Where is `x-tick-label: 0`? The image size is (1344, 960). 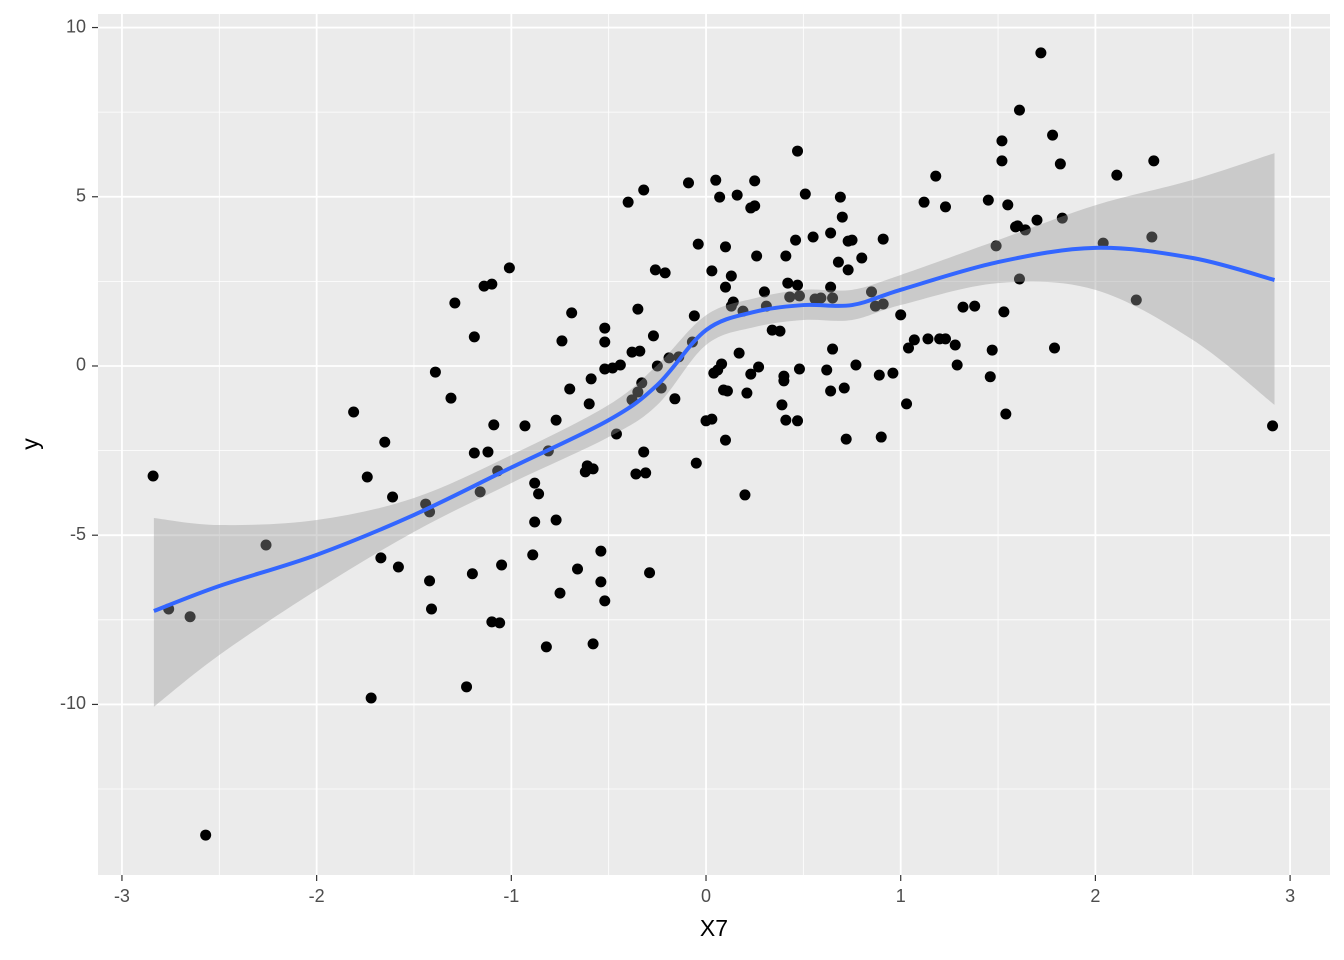
x-tick-label: 0 is located at coordinates (706, 896).